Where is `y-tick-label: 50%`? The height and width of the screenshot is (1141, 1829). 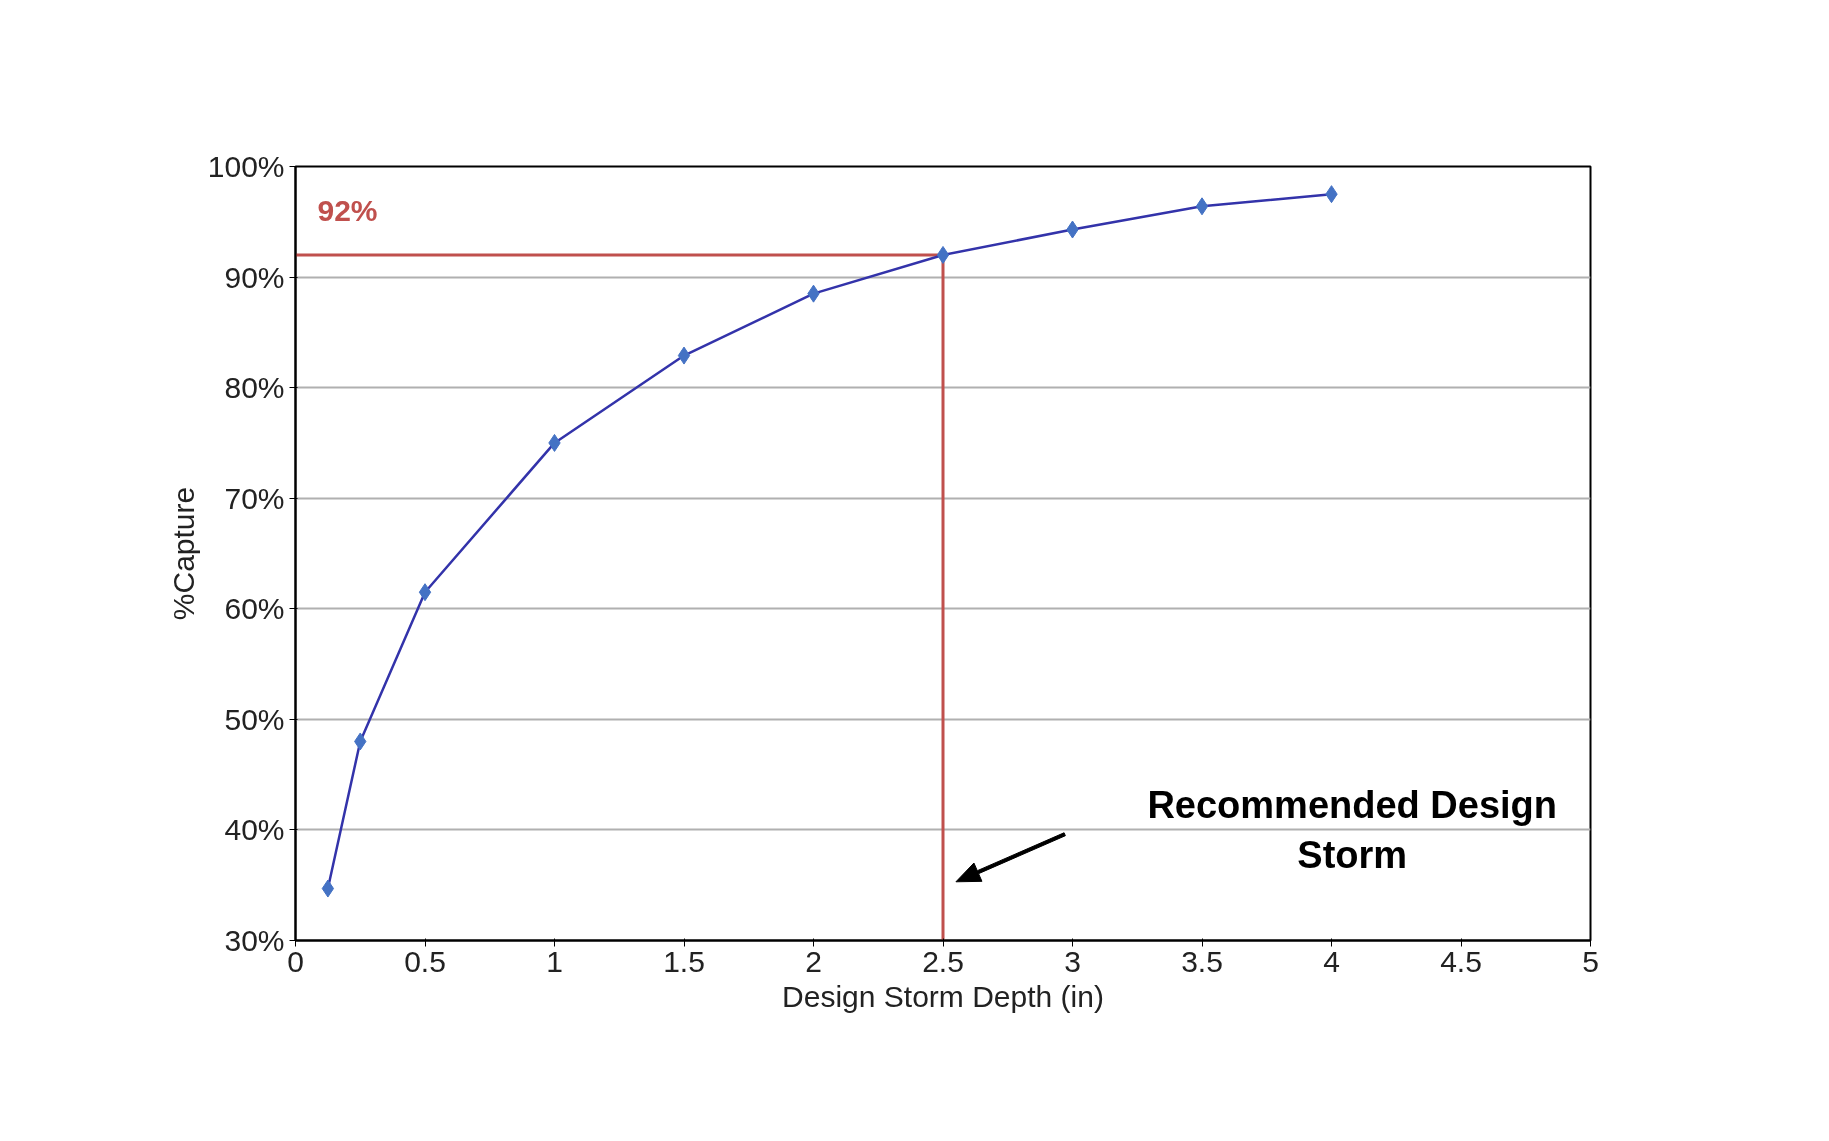 y-tick-label: 50% is located at coordinates (254, 719).